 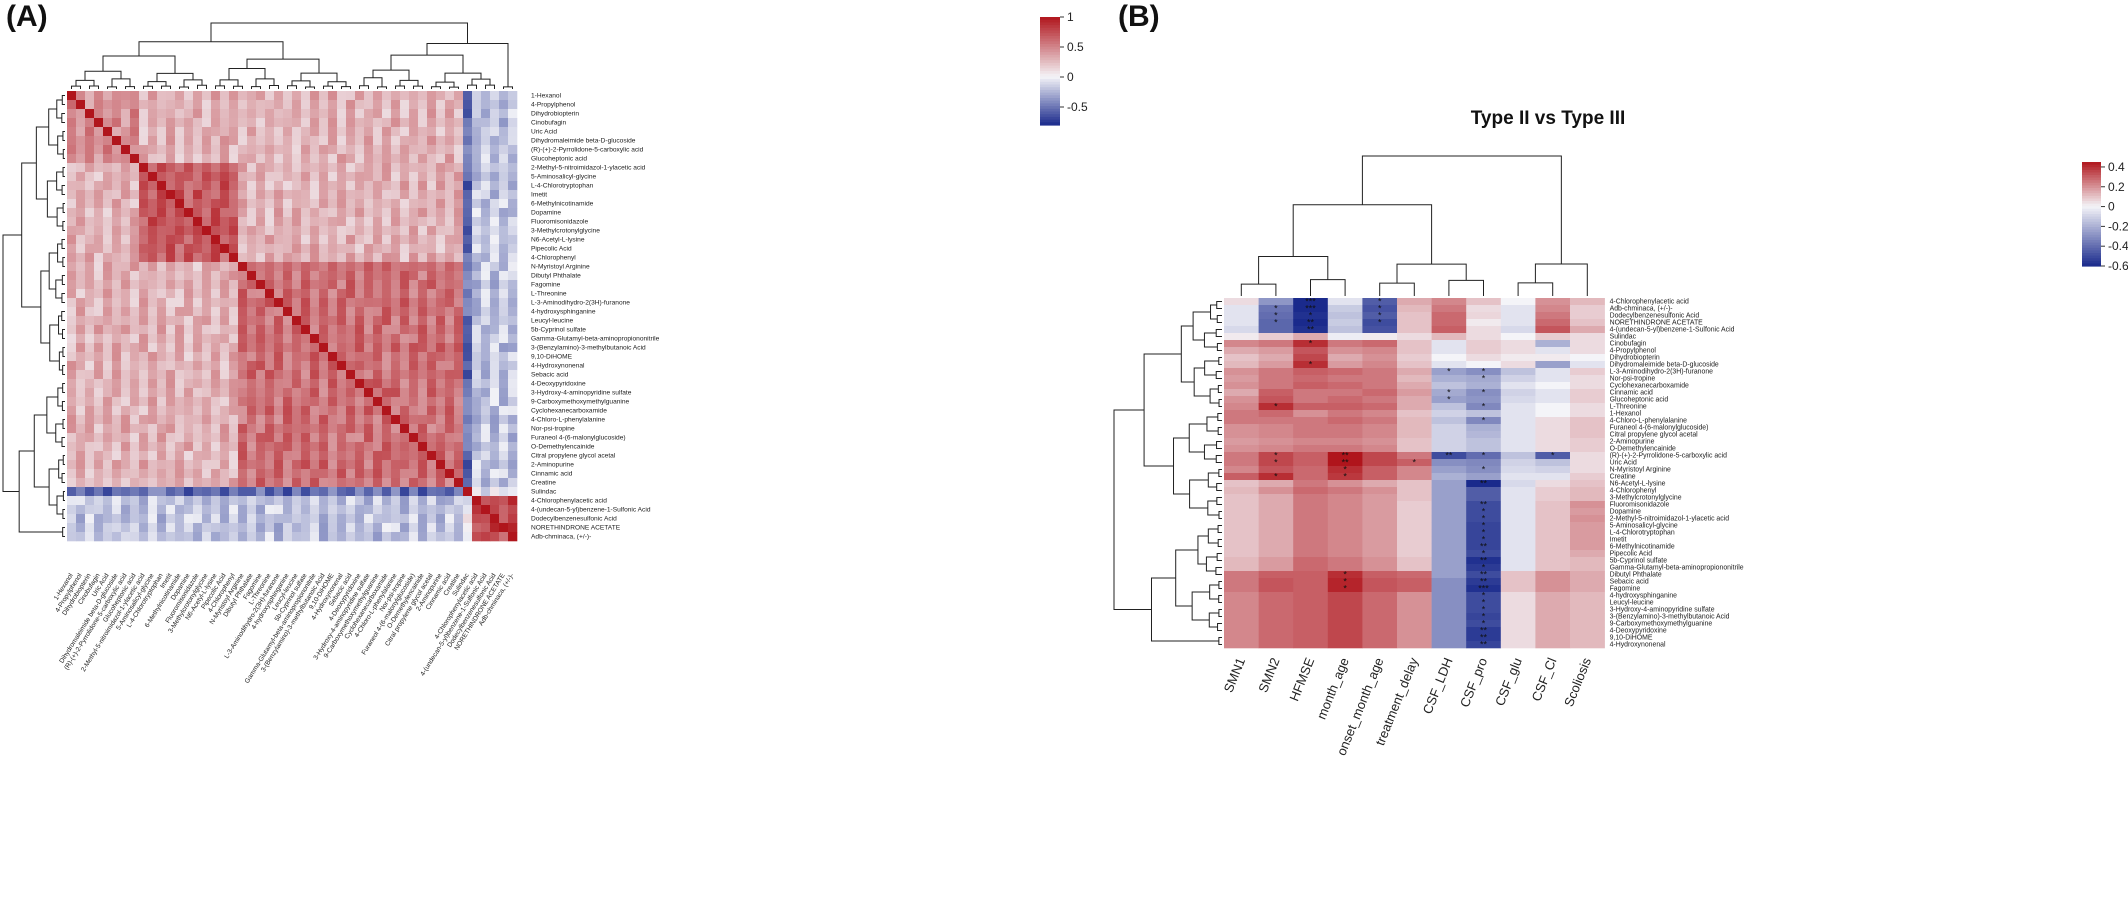 I want to click on heatmap-b-colorbar-label: 0.2, so click(x=2116, y=187).